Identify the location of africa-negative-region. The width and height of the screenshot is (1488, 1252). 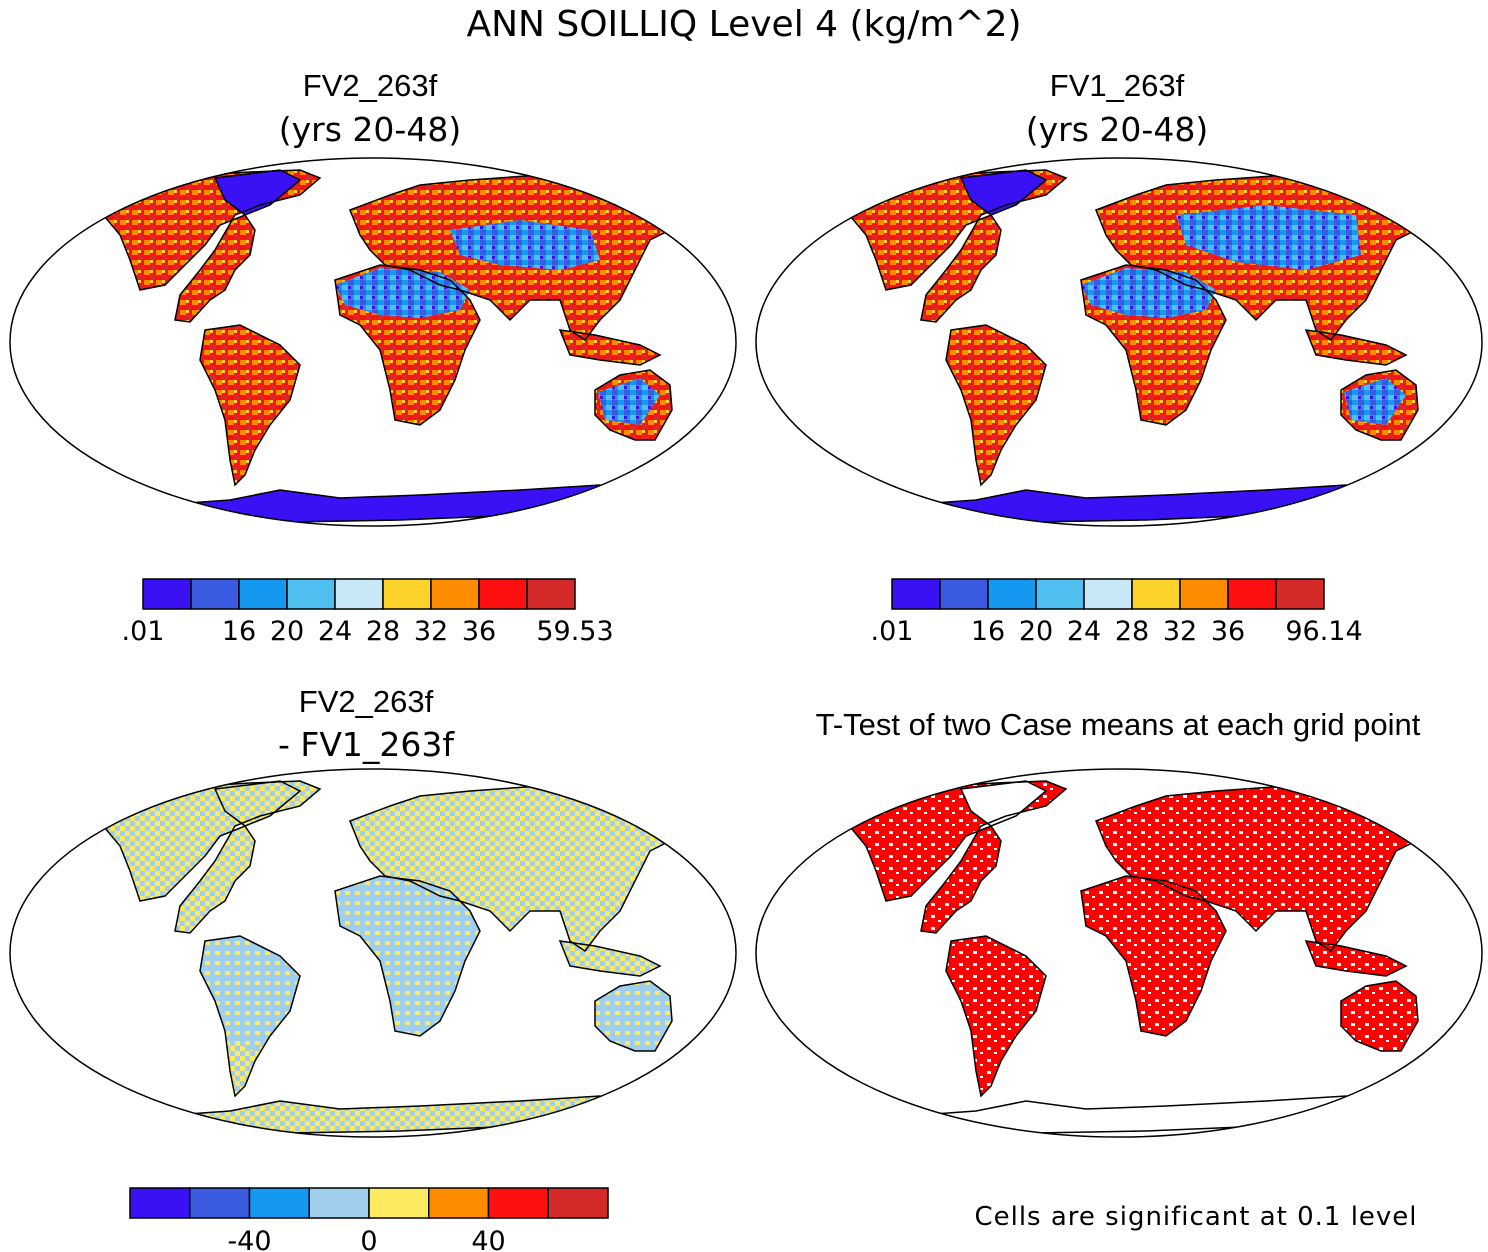
(407, 956).